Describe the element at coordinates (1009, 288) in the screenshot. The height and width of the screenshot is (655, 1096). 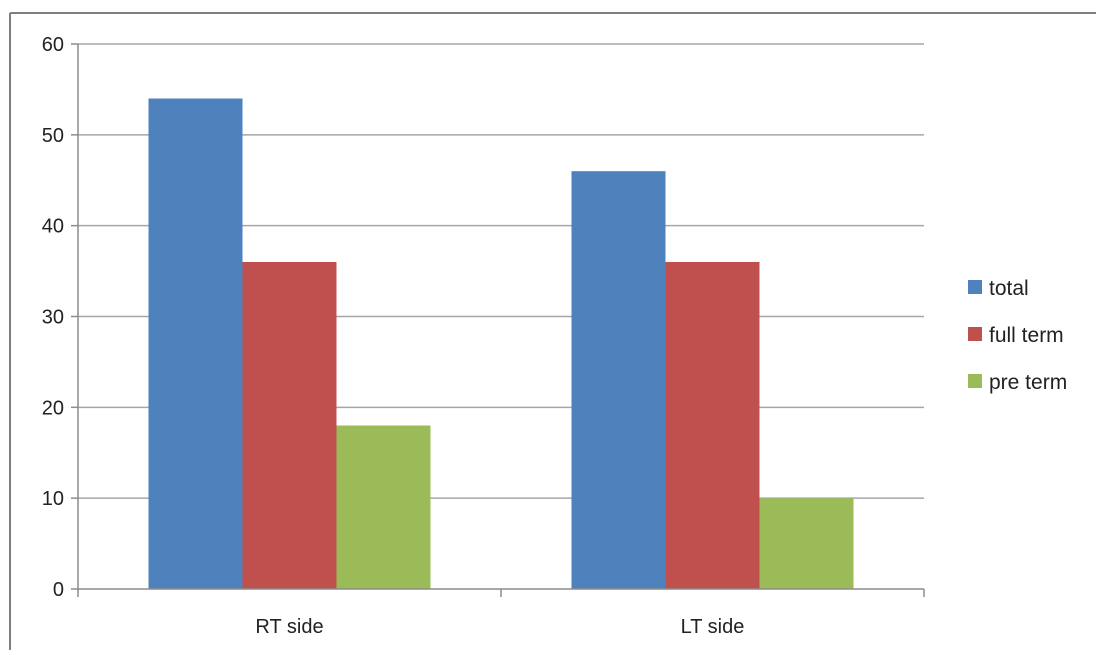
I see `legend-label-total: total` at that location.